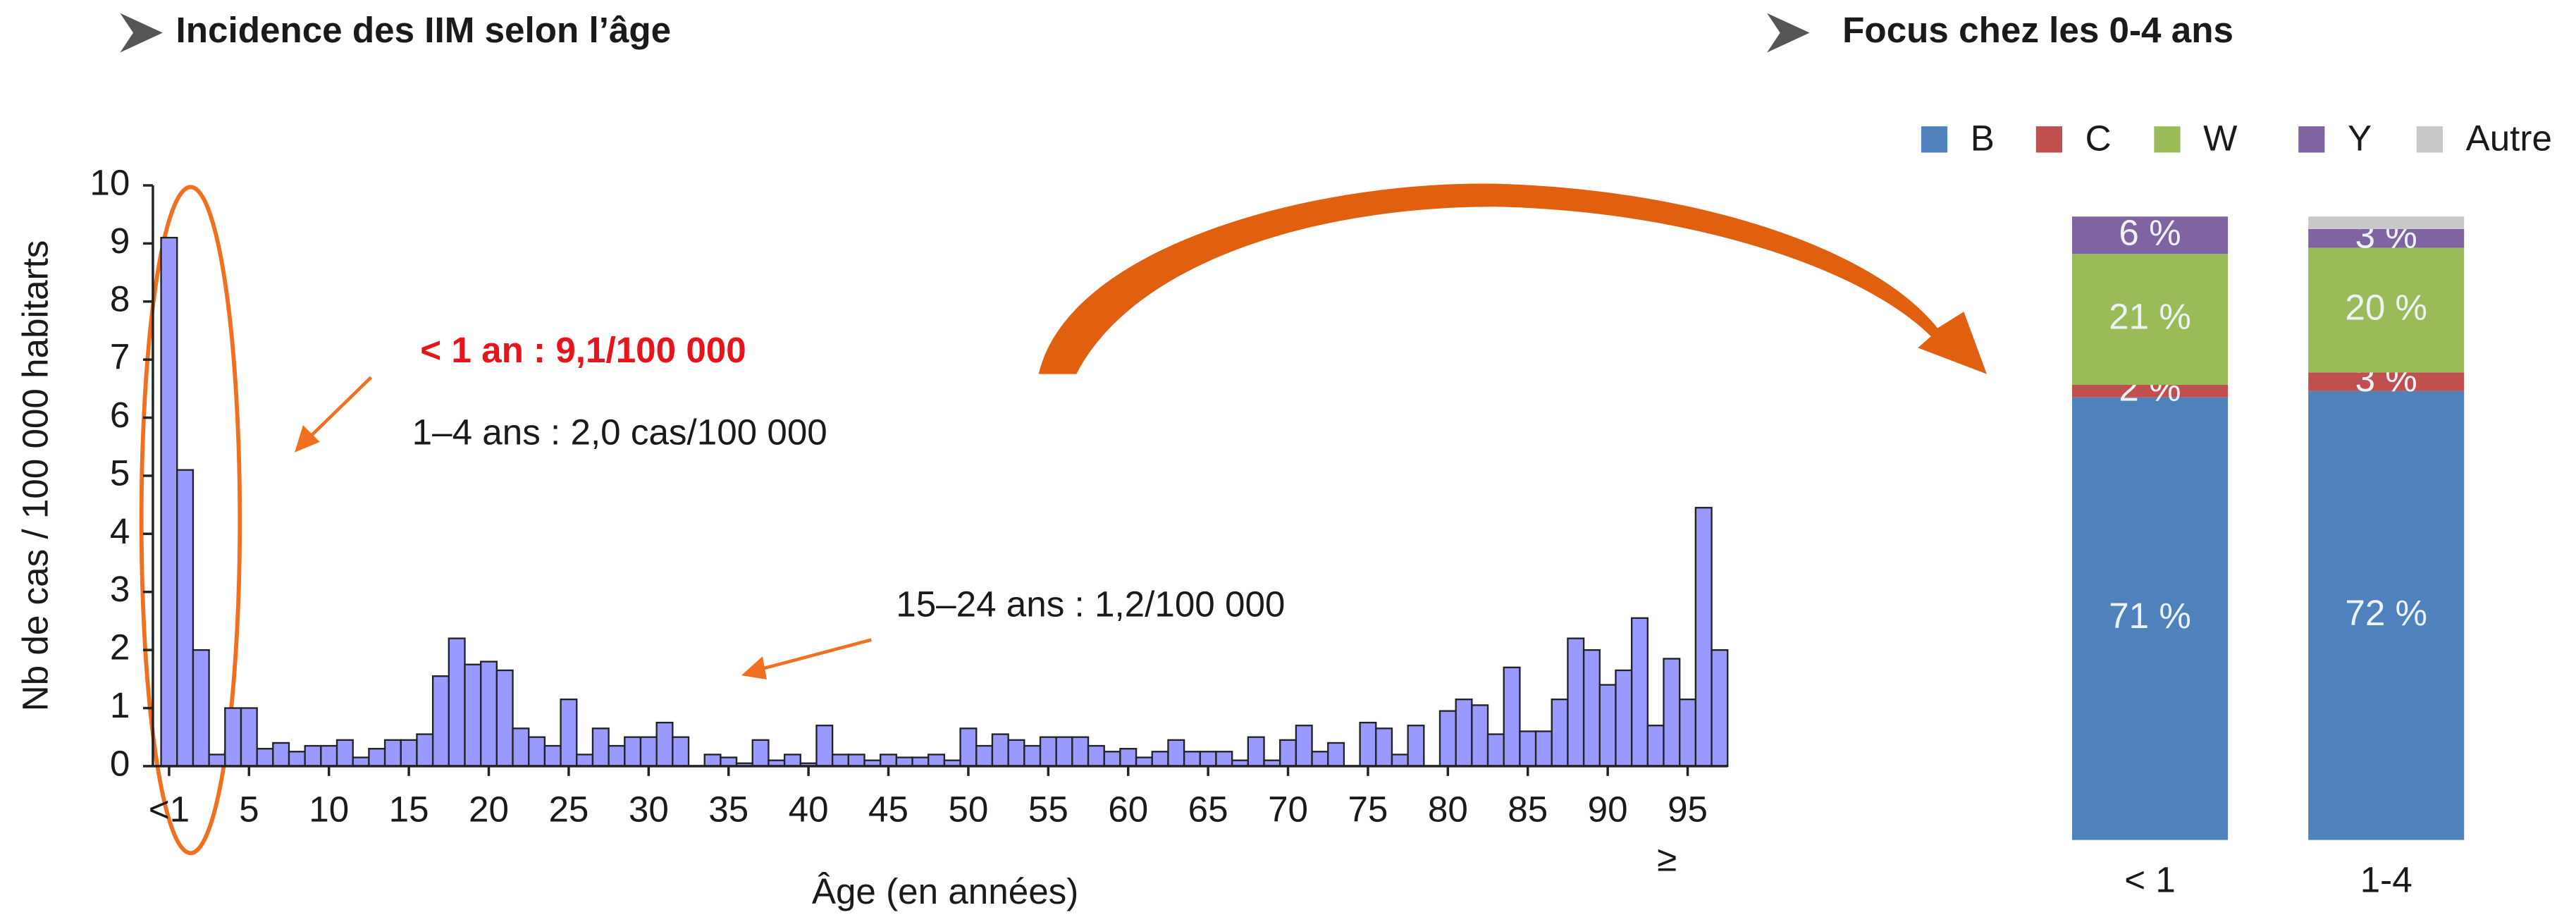 This screenshot has height=922, width=2576. Describe the element at coordinates (120, 763) in the screenshot. I see `y-tick-label: 0` at that location.